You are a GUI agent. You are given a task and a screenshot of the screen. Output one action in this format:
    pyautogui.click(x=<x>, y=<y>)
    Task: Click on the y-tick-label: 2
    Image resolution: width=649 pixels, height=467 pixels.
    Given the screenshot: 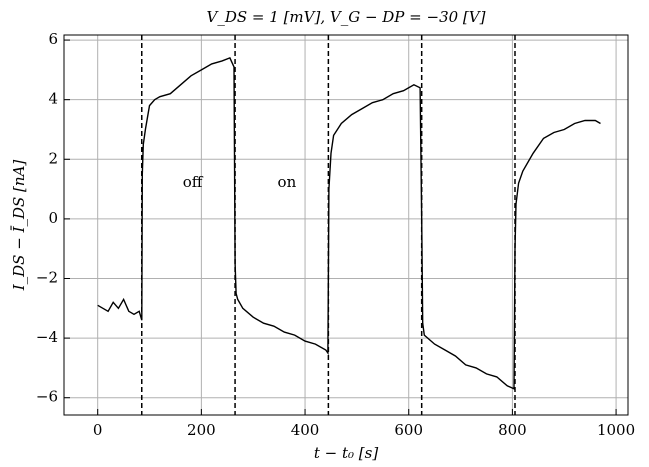 What is the action you would take?
    pyautogui.click(x=53, y=158)
    